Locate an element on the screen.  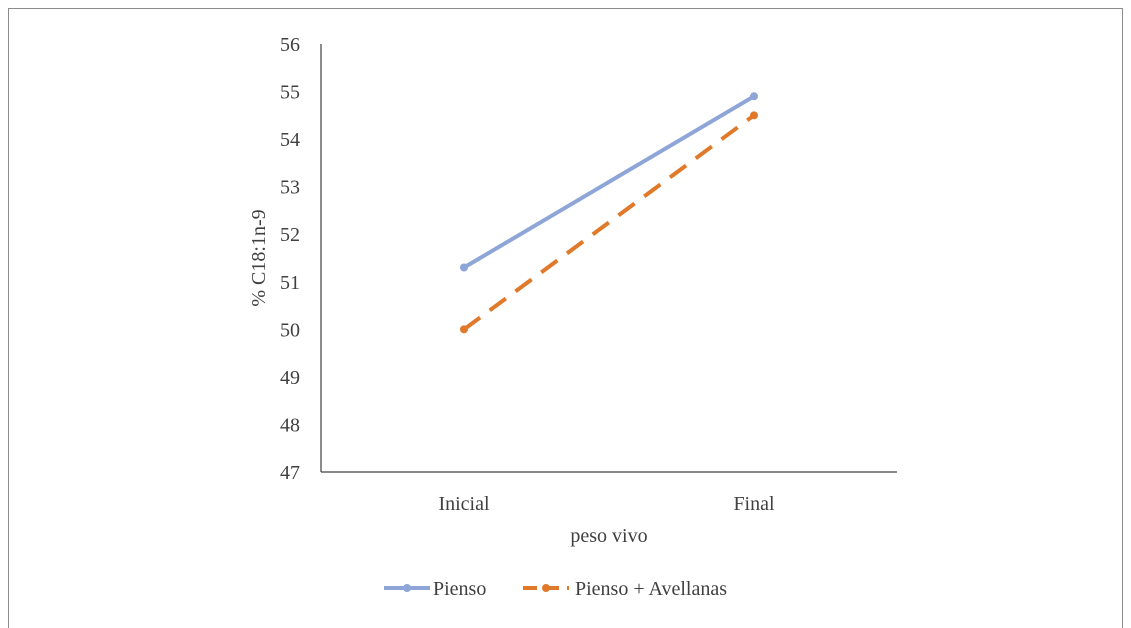
y-tick-label: 50 is located at coordinates (290, 330).